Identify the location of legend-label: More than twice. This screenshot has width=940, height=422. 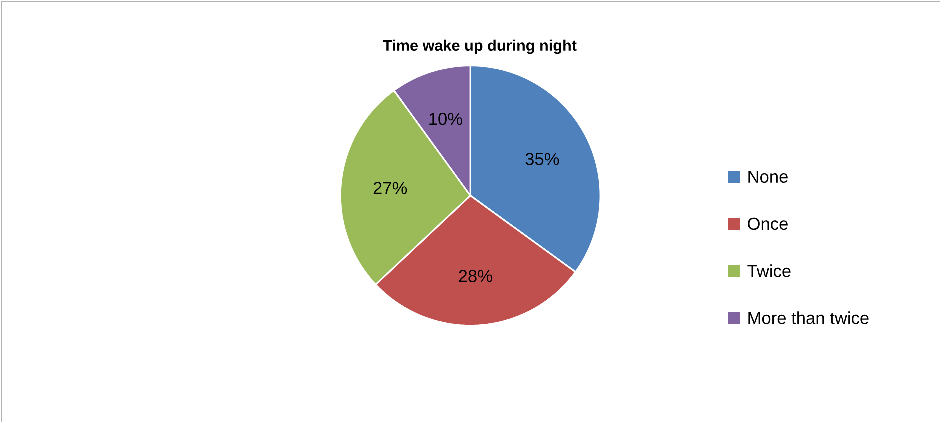
(808, 318).